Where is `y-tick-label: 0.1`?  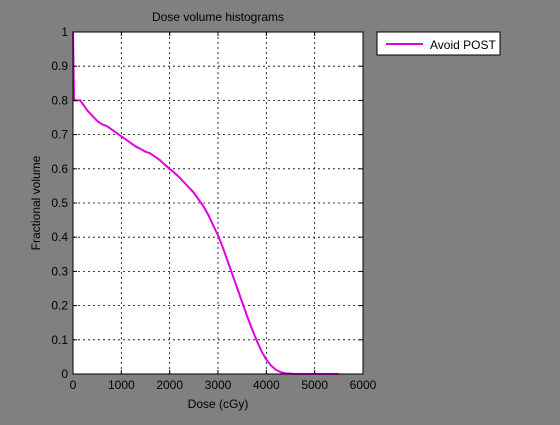 y-tick-label: 0.1 is located at coordinates (59, 340).